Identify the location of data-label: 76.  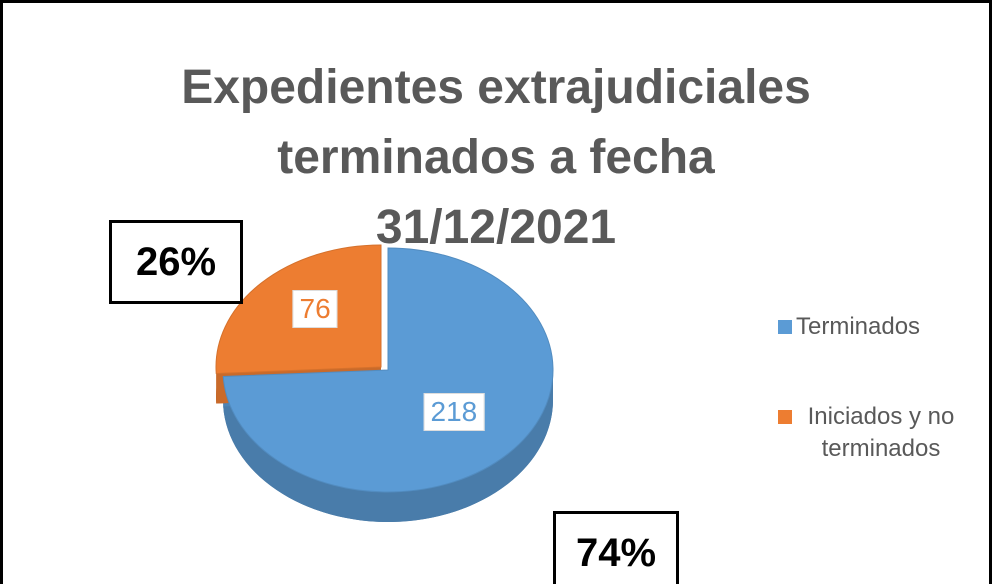
(315, 308).